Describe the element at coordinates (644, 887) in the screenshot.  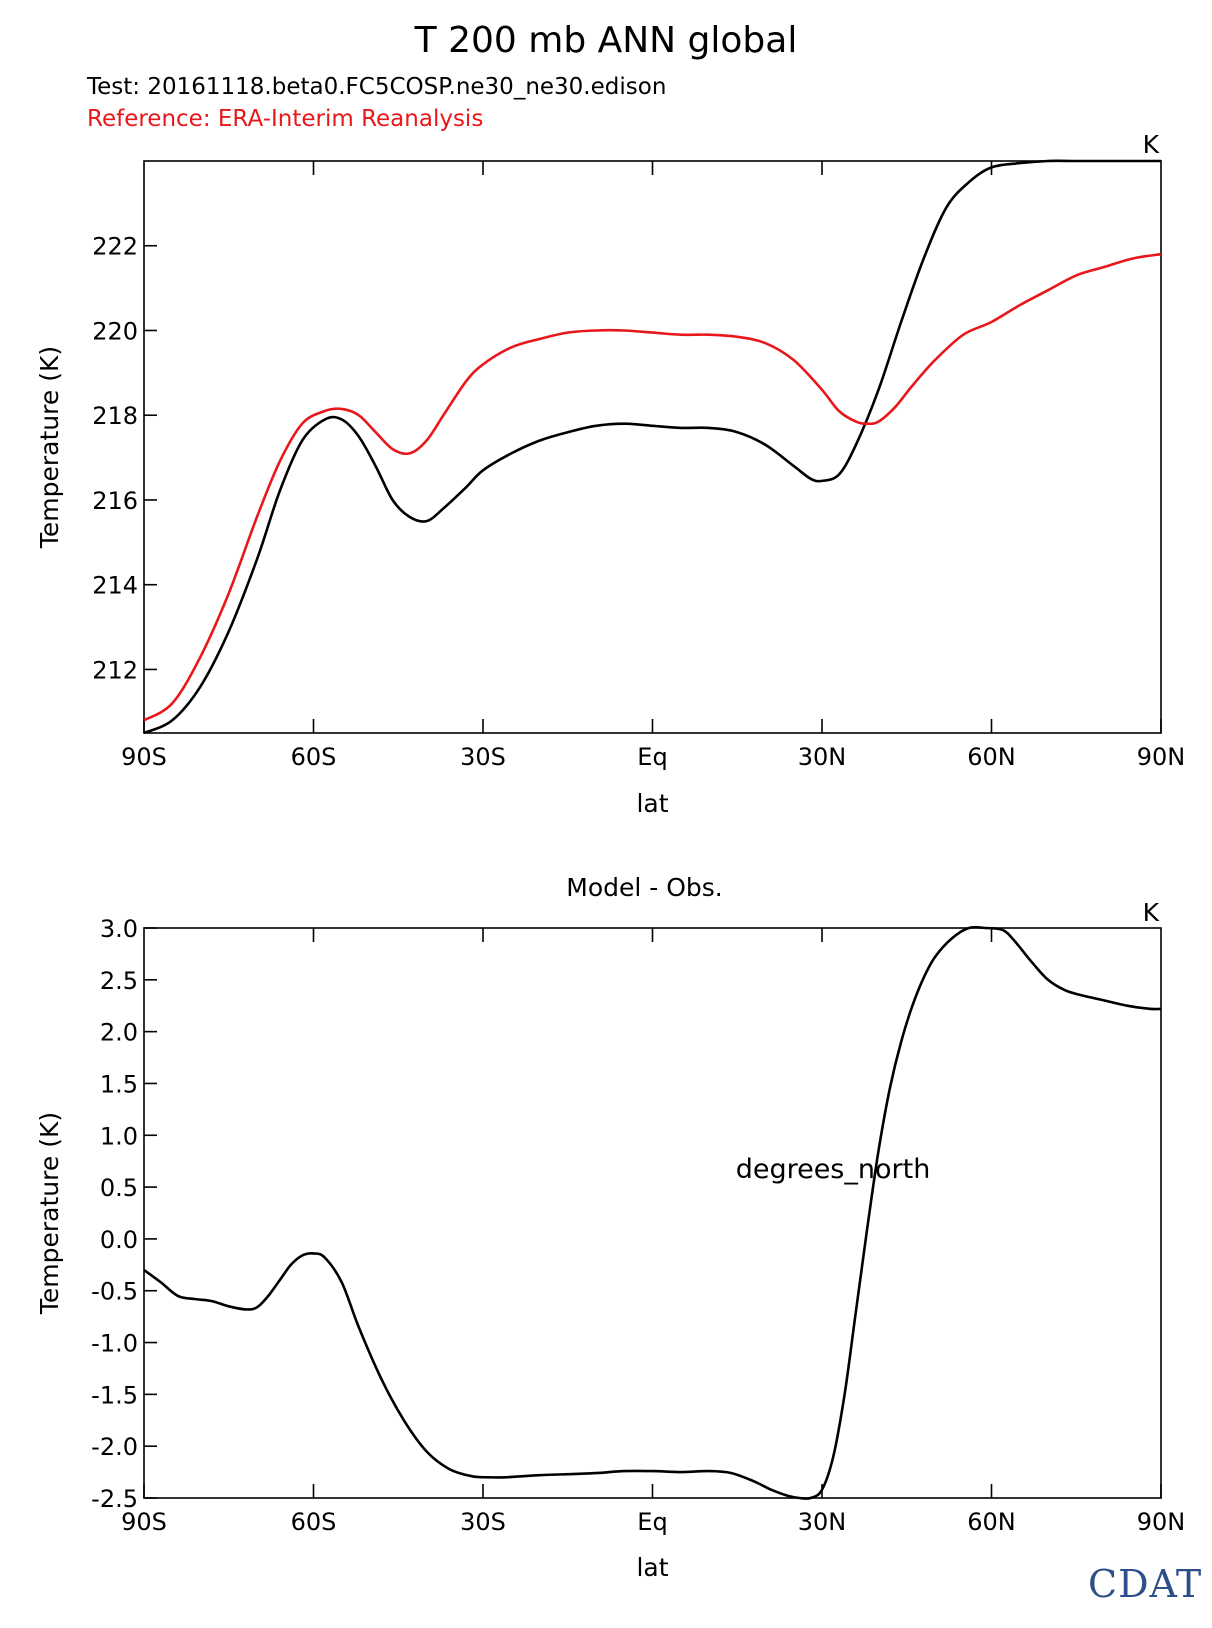
I see `panel-title: Model - Obs.` at that location.